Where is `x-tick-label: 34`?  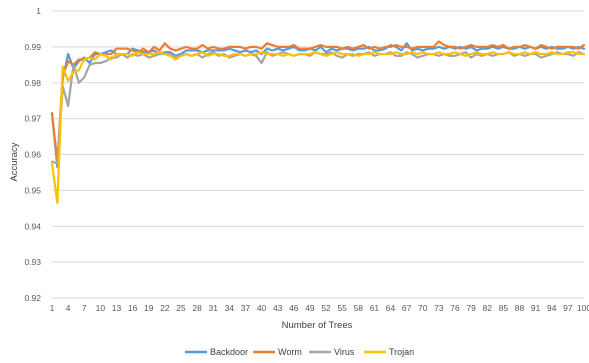
x-tick-label: 34 is located at coordinates (230, 308).